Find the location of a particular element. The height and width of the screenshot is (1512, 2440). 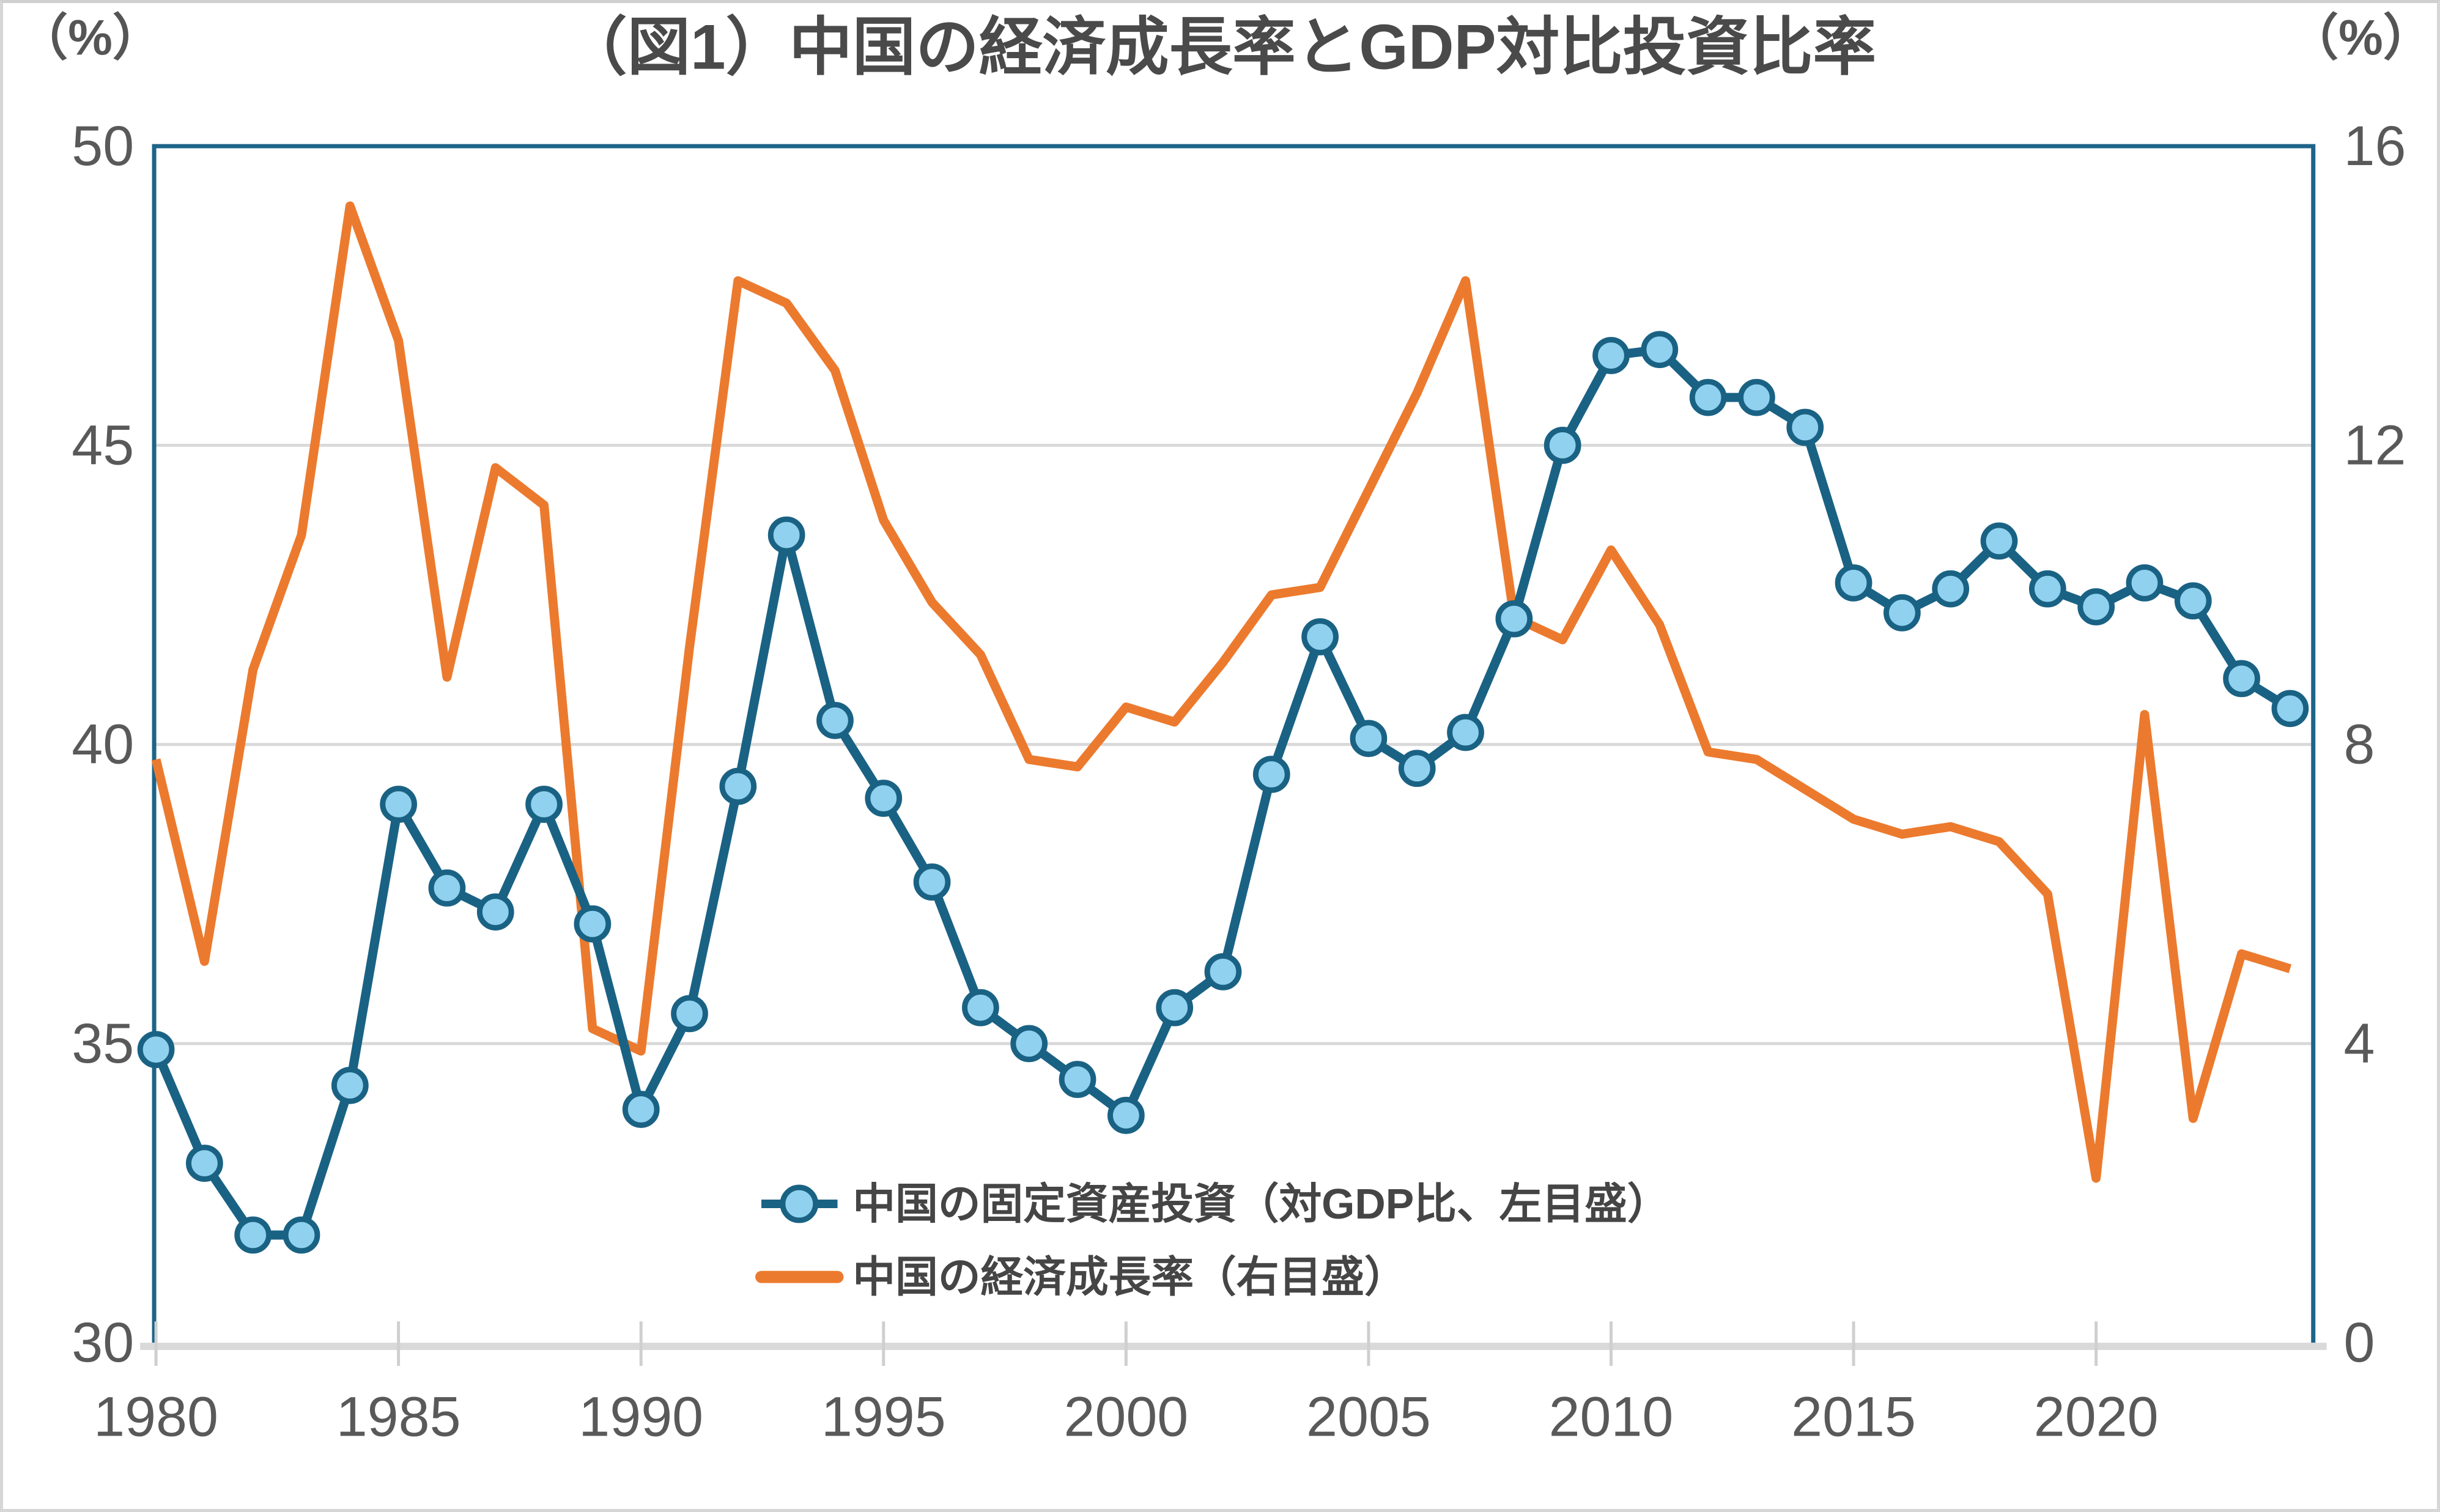

x-axis-tick-label: 2010 is located at coordinates (1611, 1417).